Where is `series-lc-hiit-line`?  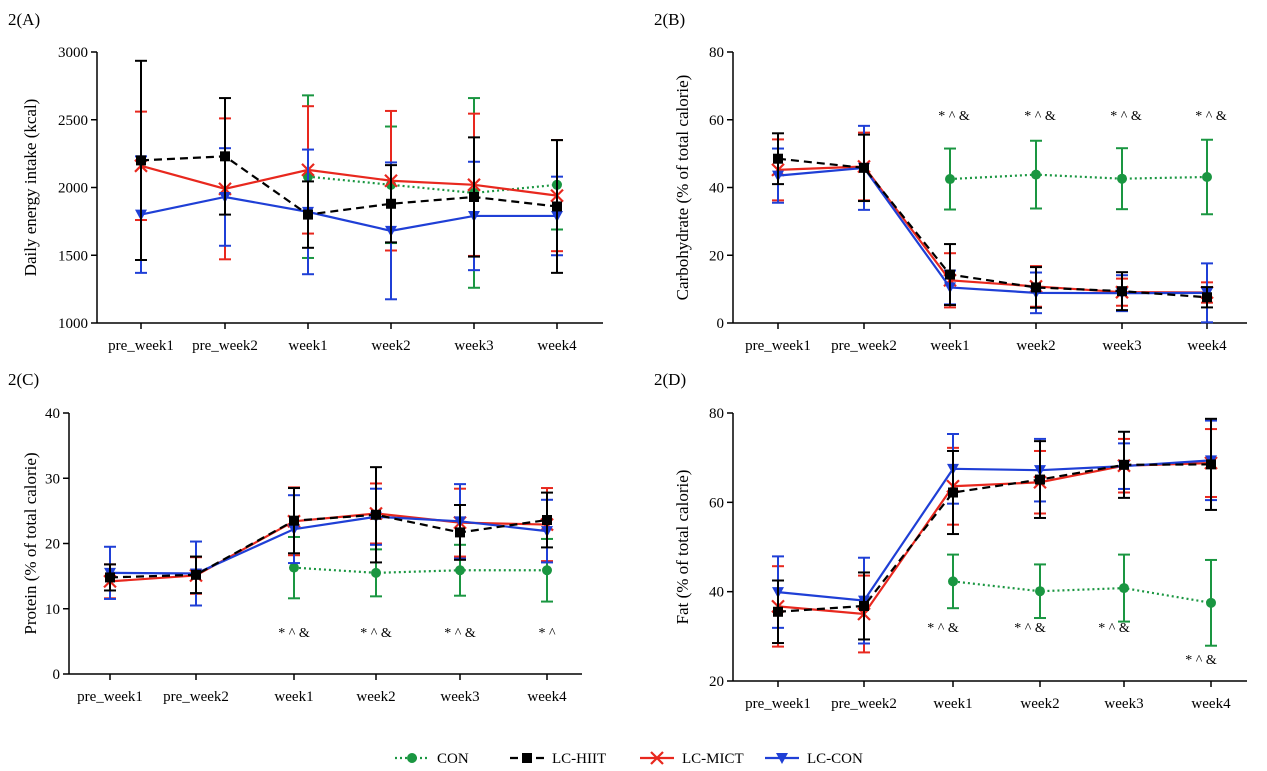 series-lc-hiit-line is located at coordinates (994, 538).